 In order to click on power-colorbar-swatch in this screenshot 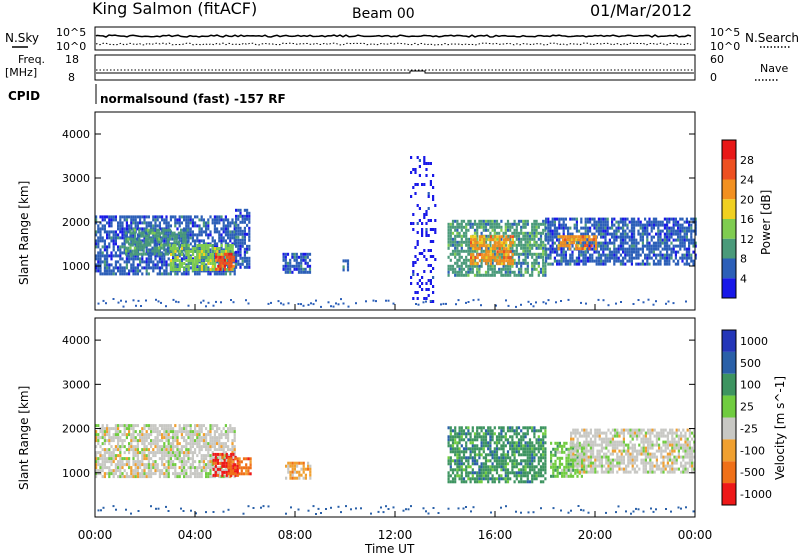, I will do `click(729, 268)`.